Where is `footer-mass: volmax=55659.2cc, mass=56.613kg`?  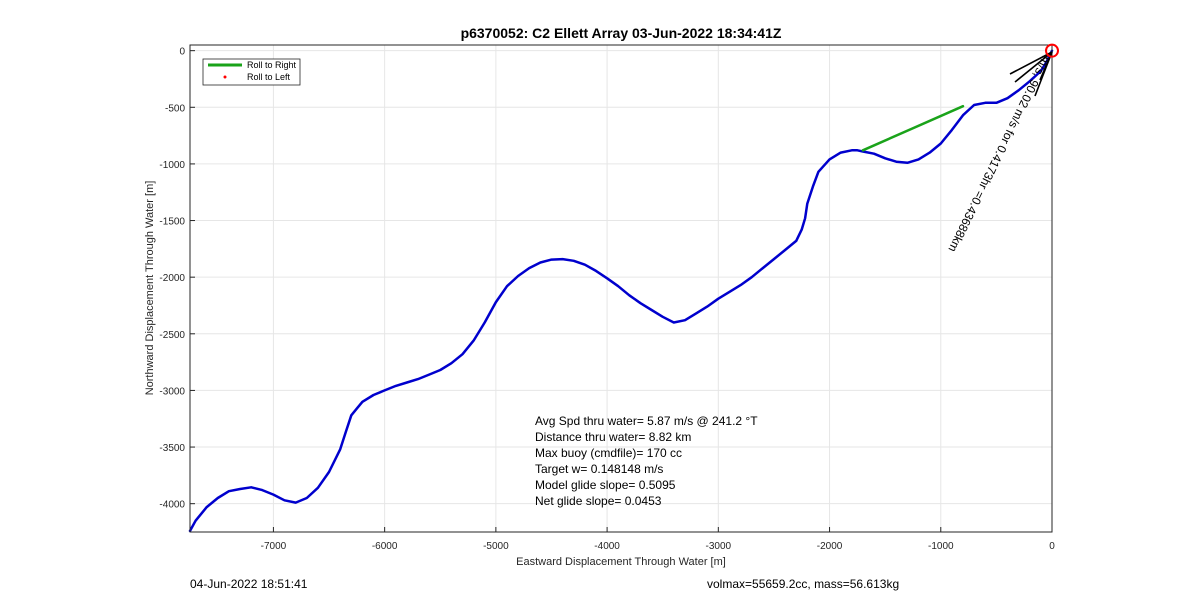 footer-mass: volmax=55659.2cc, mass=56.613kg is located at coordinates (803, 584).